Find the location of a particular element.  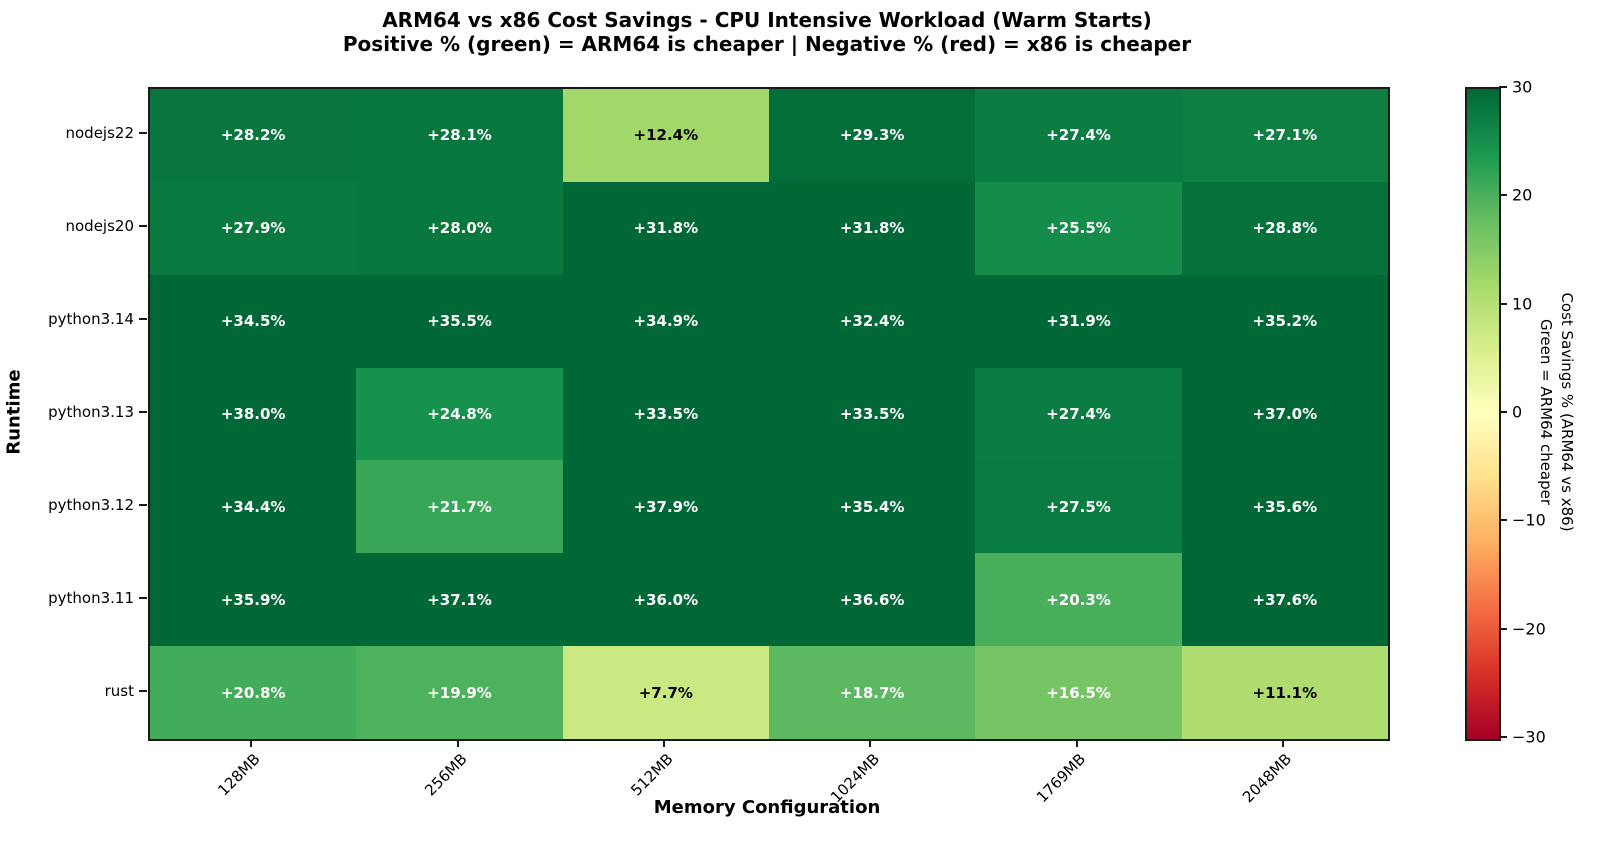

heatmap-cell-python3.14-512MB: +34.9% is located at coordinates (665, 321).